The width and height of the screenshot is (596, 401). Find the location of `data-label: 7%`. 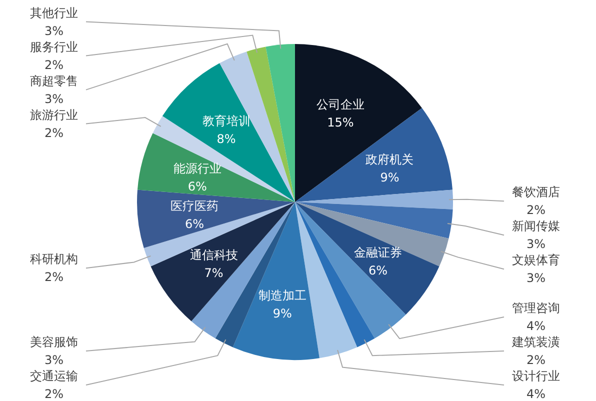

data-label: 7% is located at coordinates (214, 273).